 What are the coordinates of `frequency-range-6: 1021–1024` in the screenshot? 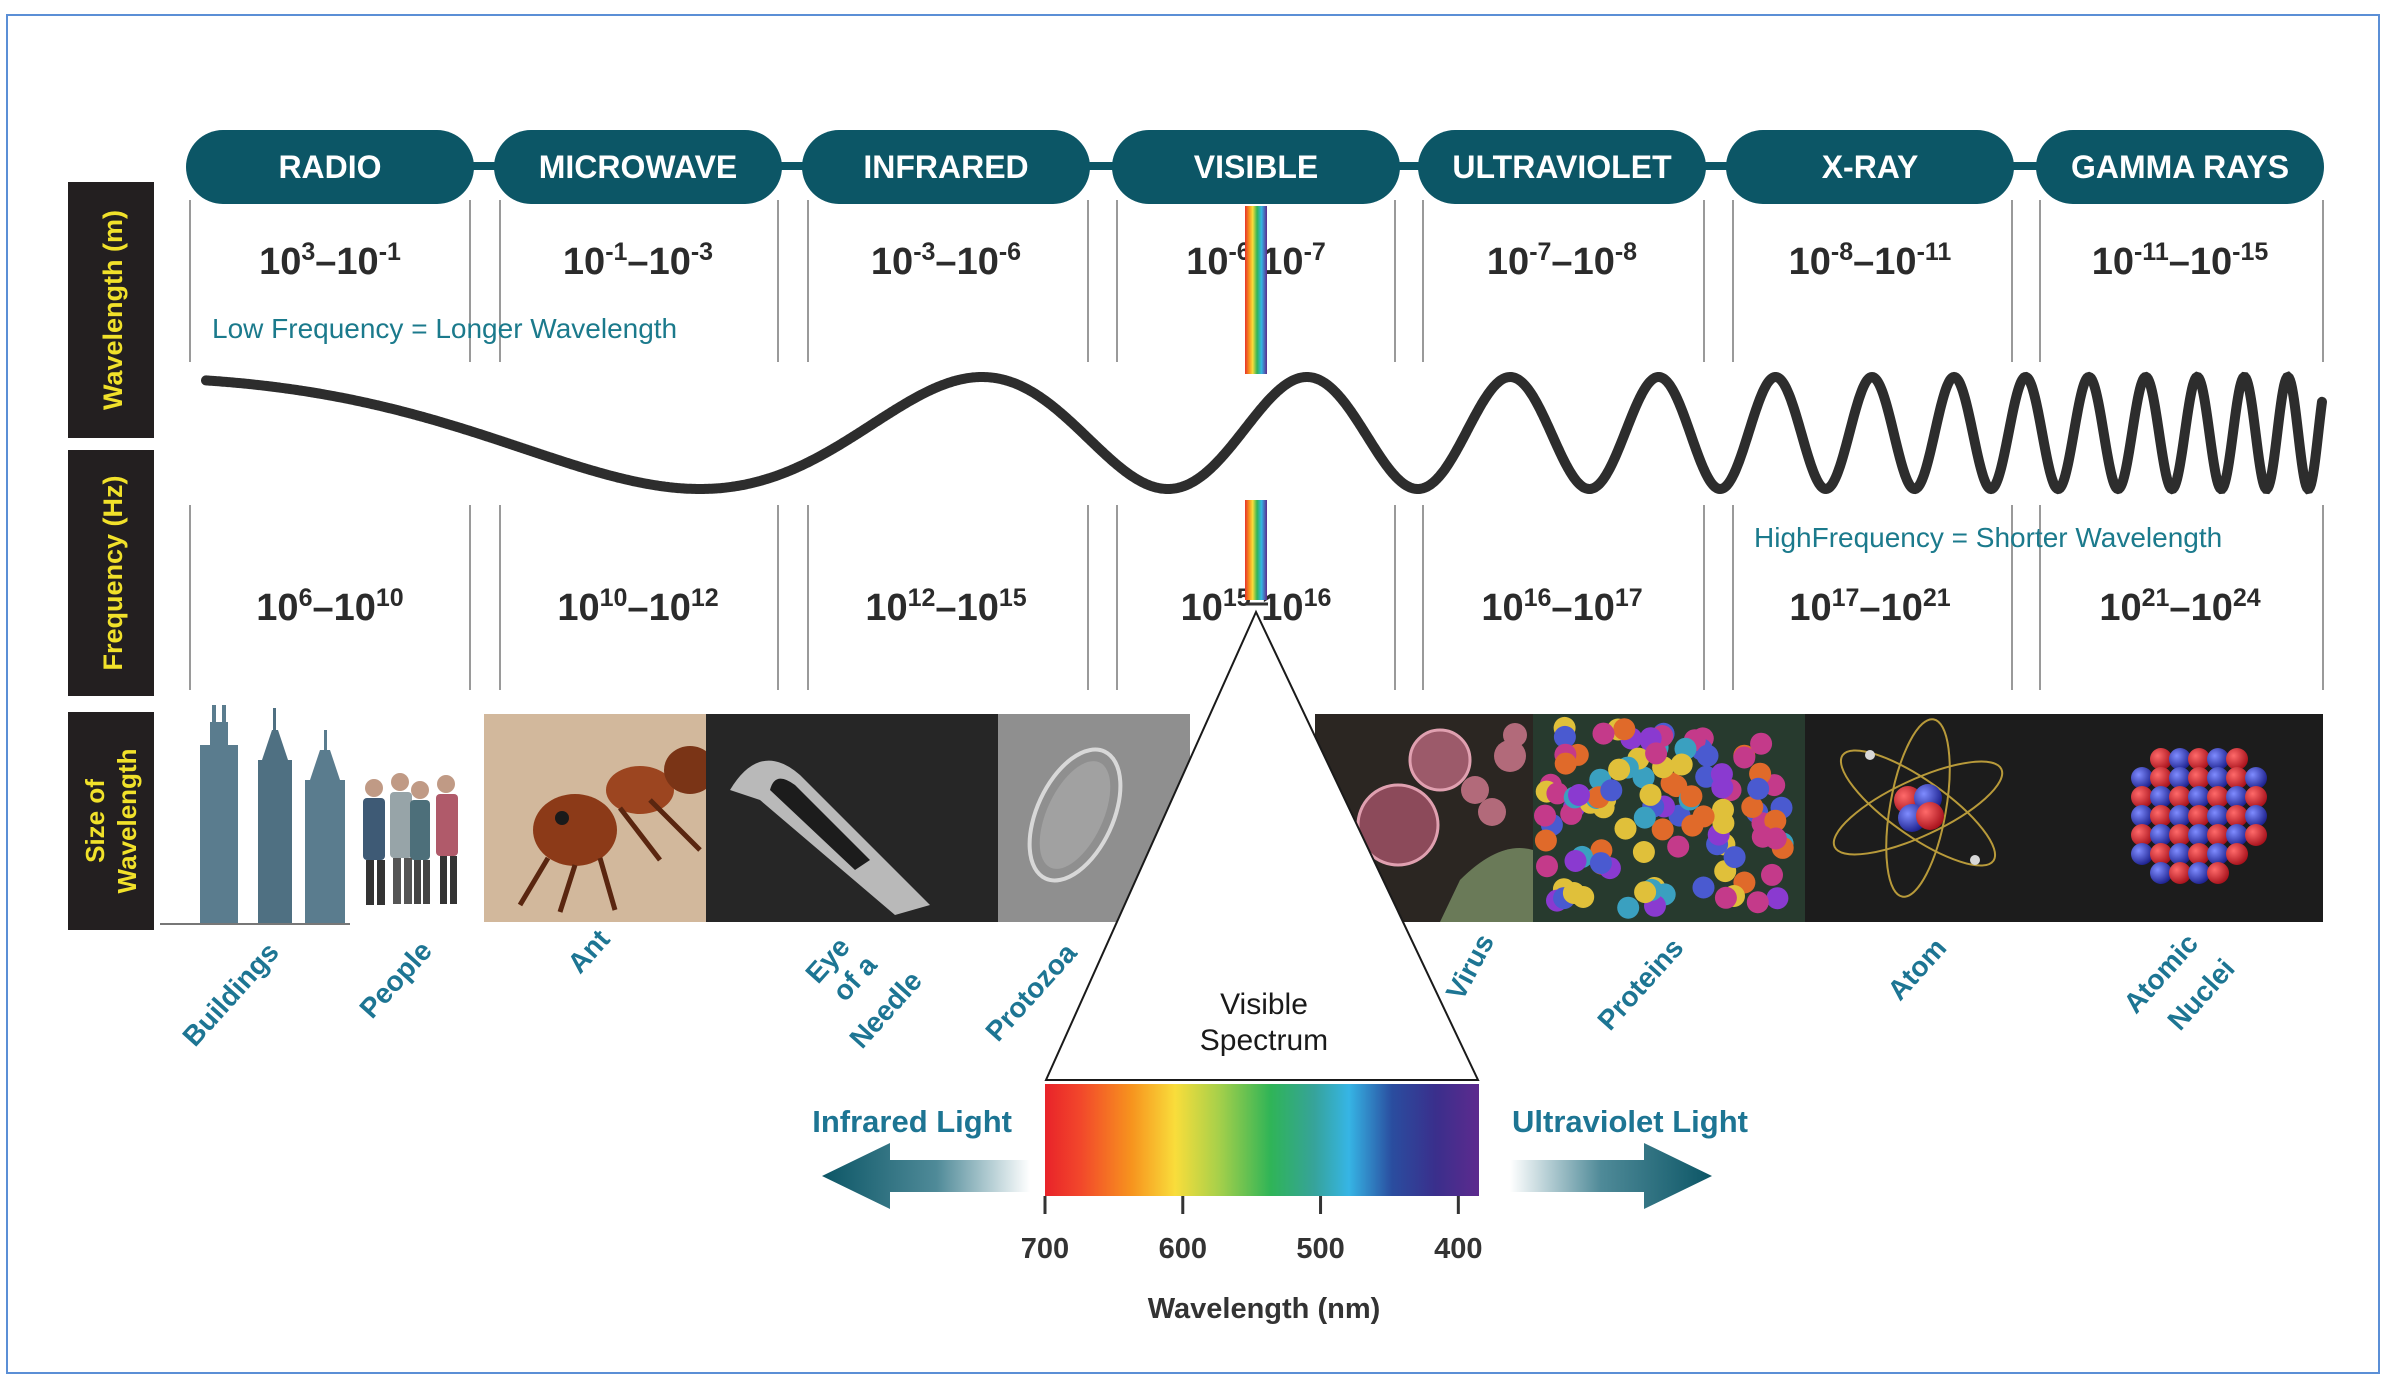 It's located at (2179, 606).